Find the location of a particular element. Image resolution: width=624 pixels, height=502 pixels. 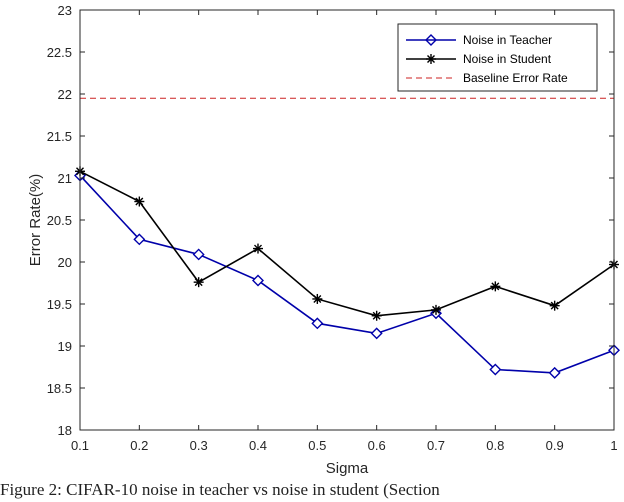

legend-marker-teacher is located at coordinates (431, 40).